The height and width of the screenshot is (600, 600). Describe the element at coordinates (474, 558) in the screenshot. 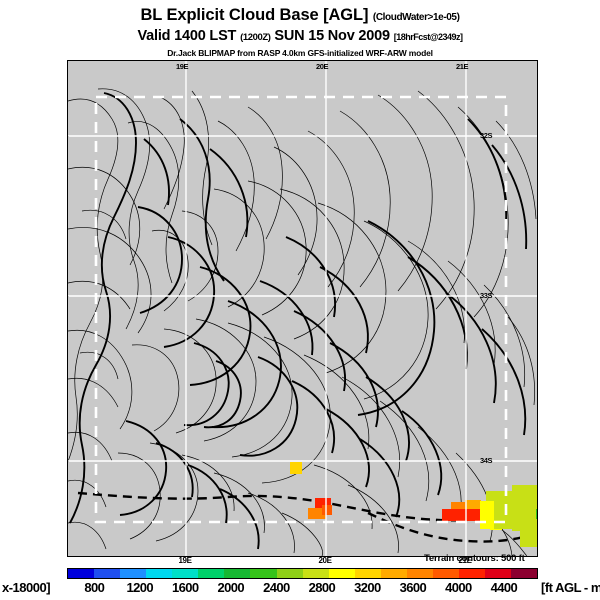

I see `terrain-contour-note: Terrain contours: 500 ft` at that location.